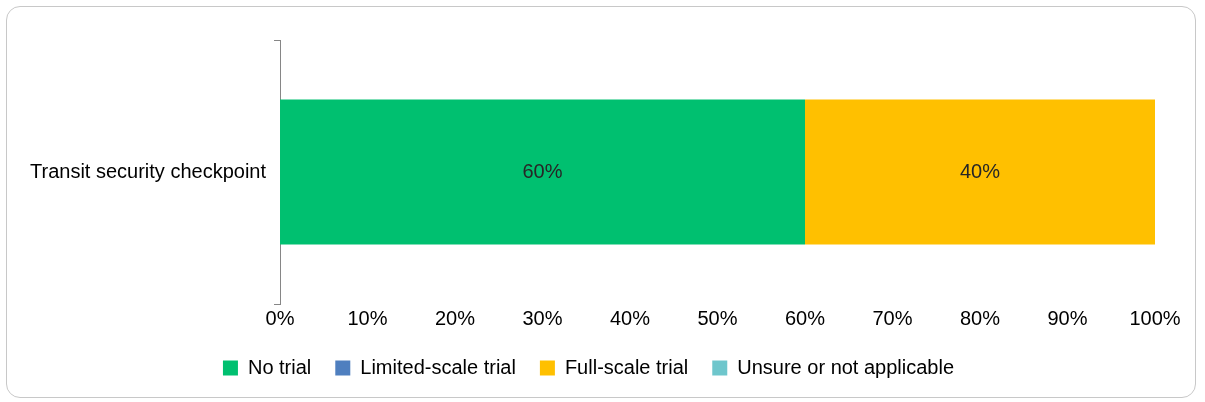  What do you see at coordinates (892, 317) in the screenshot?
I see `x-tick-label: 70%` at bounding box center [892, 317].